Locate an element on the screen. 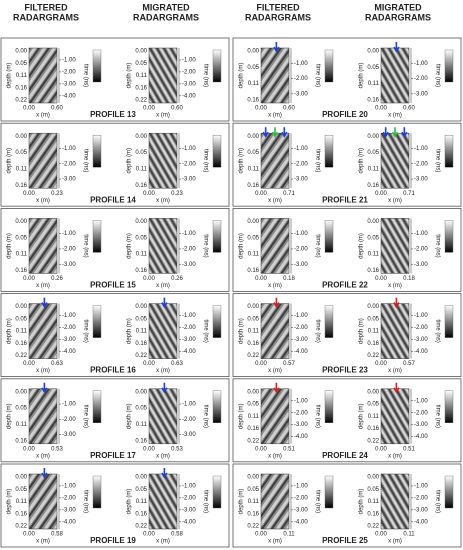 Image resolution: width=463 pixels, height=550 pixels. column-header: MIGRATED is located at coordinates (398, 7).